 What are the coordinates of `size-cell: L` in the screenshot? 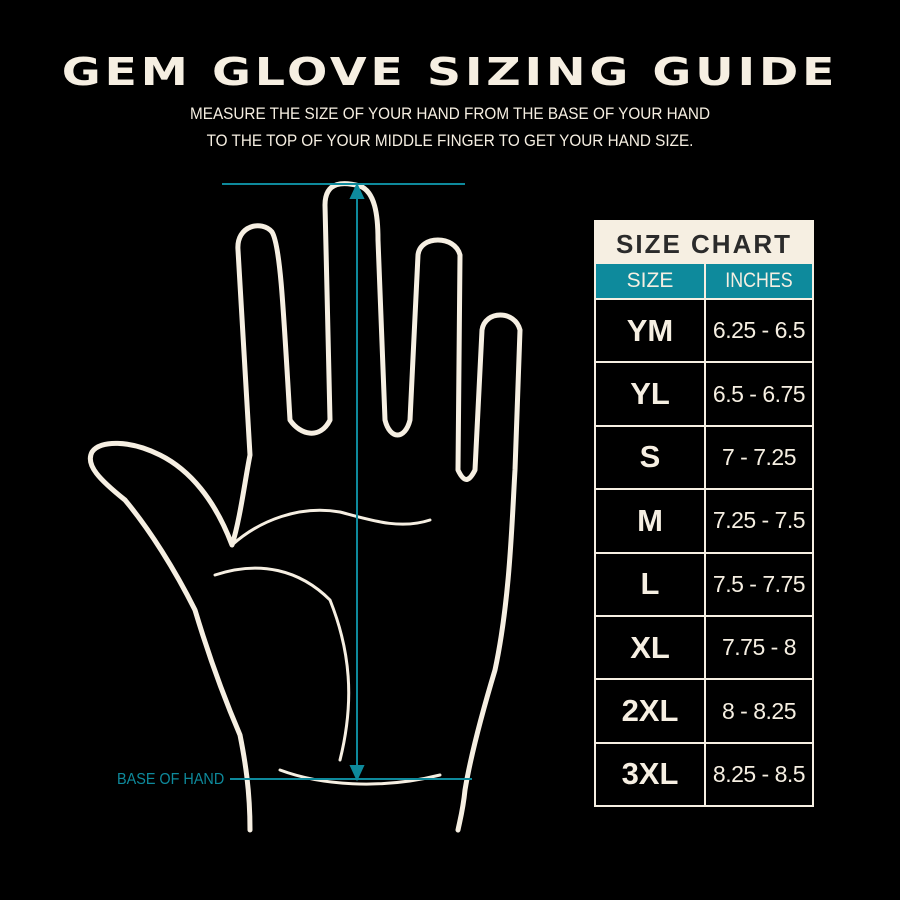 It's located at (651, 584).